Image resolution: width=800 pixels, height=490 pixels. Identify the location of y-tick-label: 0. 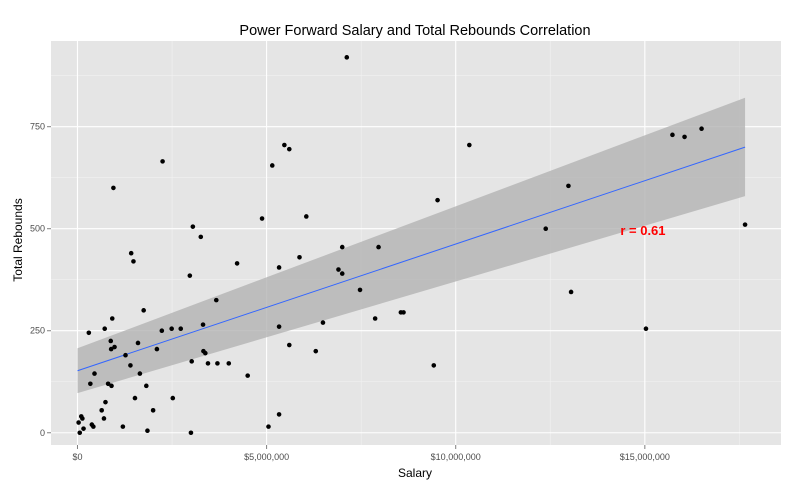
(42, 433).